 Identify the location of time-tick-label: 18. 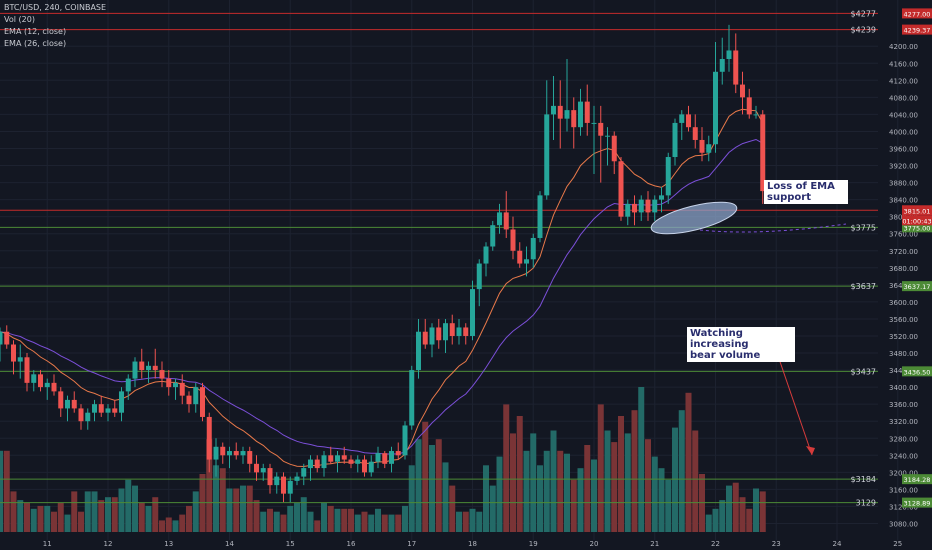
(472, 544).